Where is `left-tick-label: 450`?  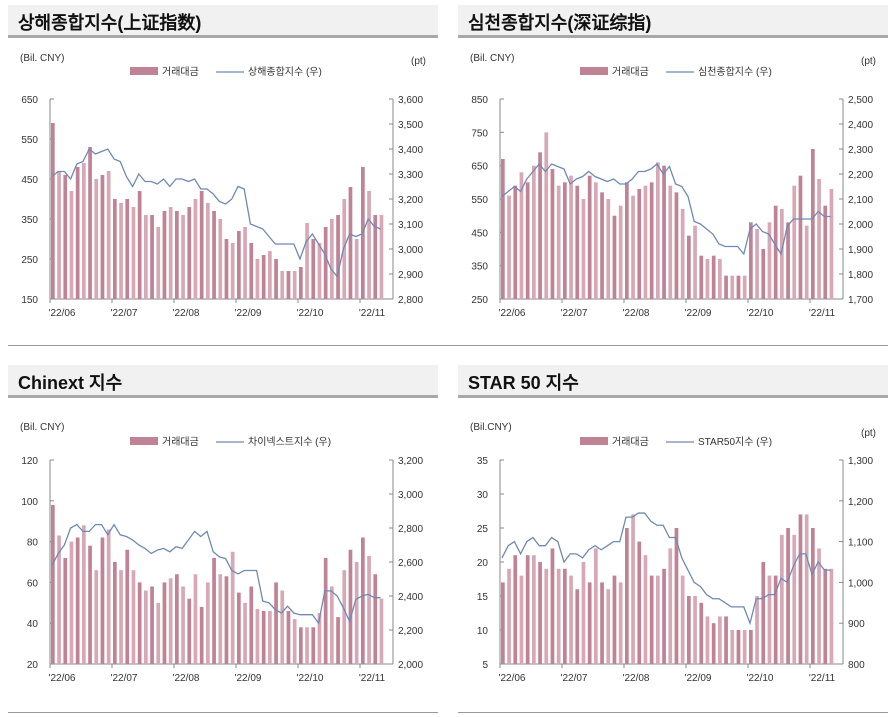
left-tick-label: 450 is located at coordinates (29, 180).